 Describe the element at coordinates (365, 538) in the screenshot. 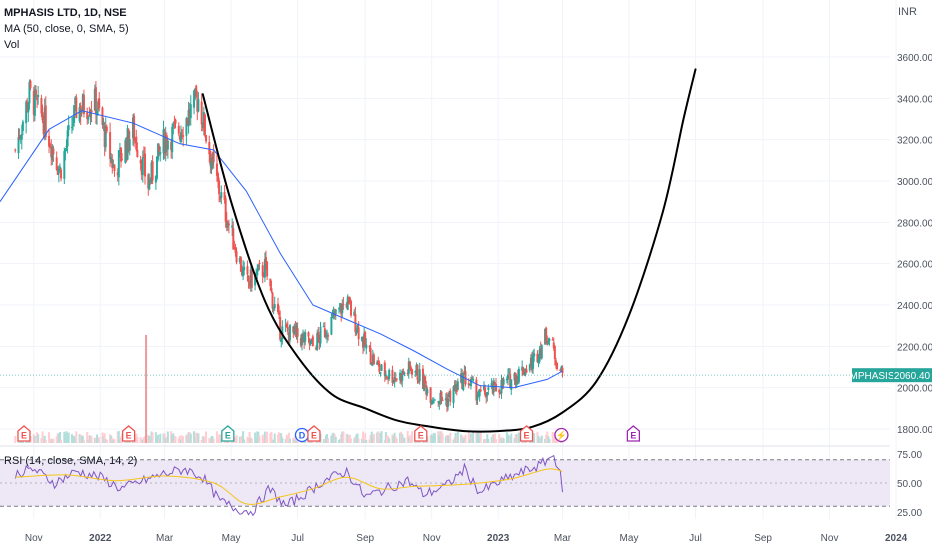

I see `x-tick-label: Sep` at that location.